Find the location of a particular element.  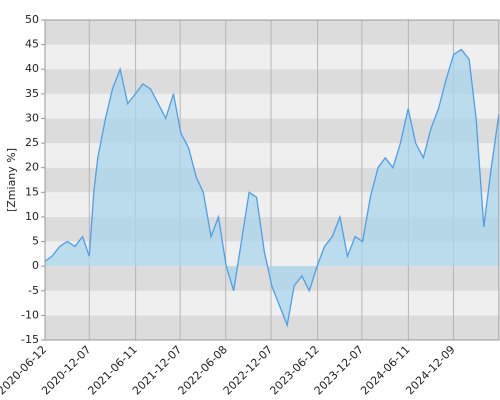

y-tick-label: -10 is located at coordinates (30, 314).